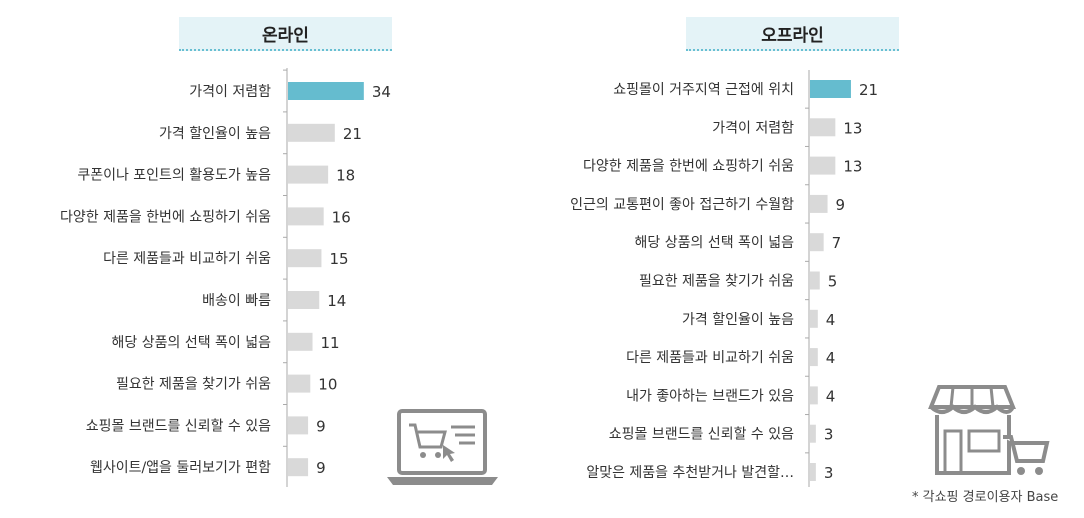 This screenshot has width=1084, height=518. Describe the element at coordinates (192, 343) in the screenshot. I see `online-category-label: 해당 상품의 선택 폭이 넓음` at that location.